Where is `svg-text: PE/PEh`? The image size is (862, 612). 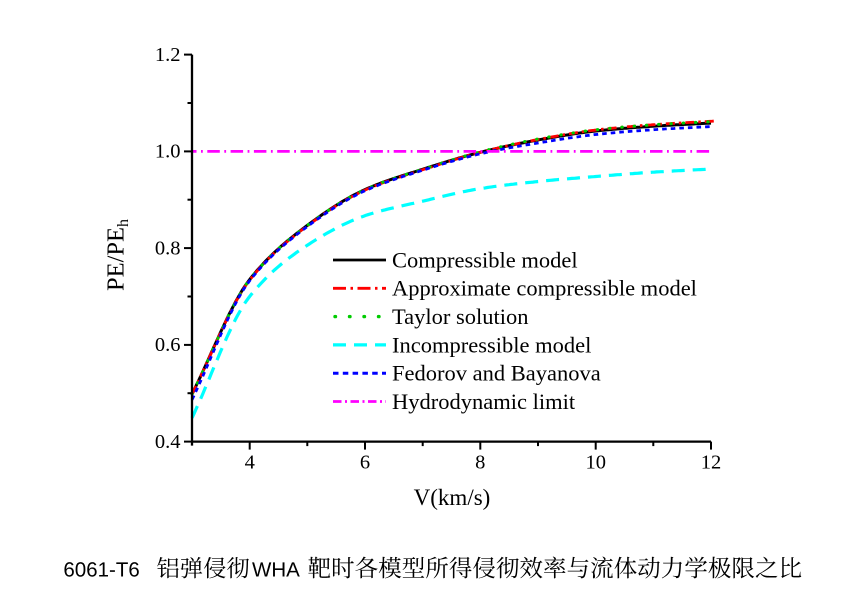 svg-text: PE/PEh is located at coordinates (118, 255).